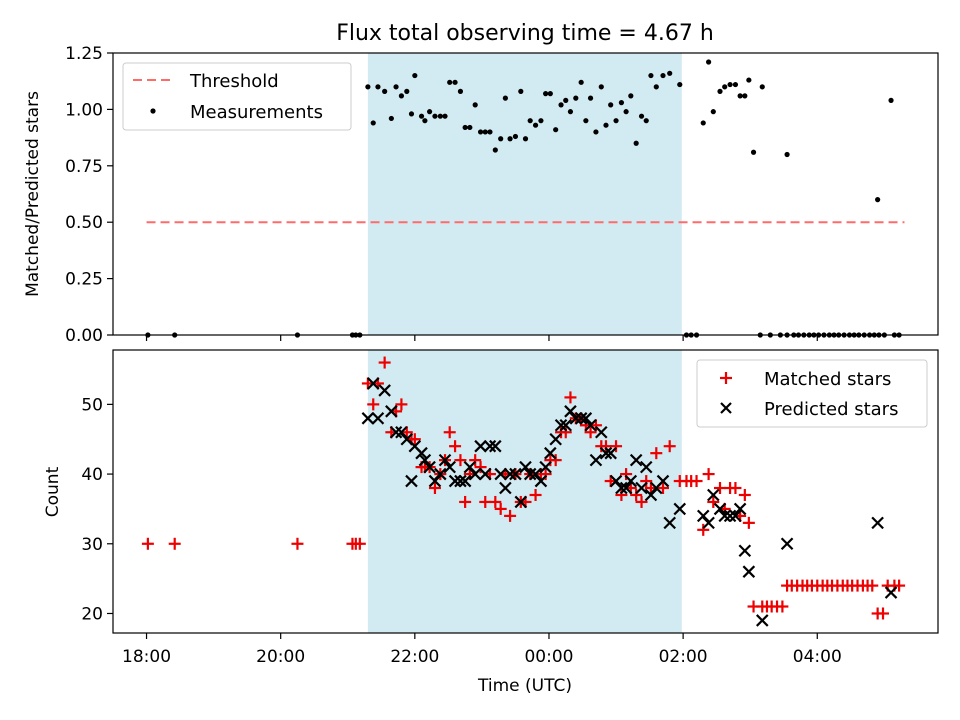  Describe the element at coordinates (84, 167) in the screenshot. I see `top-y-tick-label: 0.75` at that location.